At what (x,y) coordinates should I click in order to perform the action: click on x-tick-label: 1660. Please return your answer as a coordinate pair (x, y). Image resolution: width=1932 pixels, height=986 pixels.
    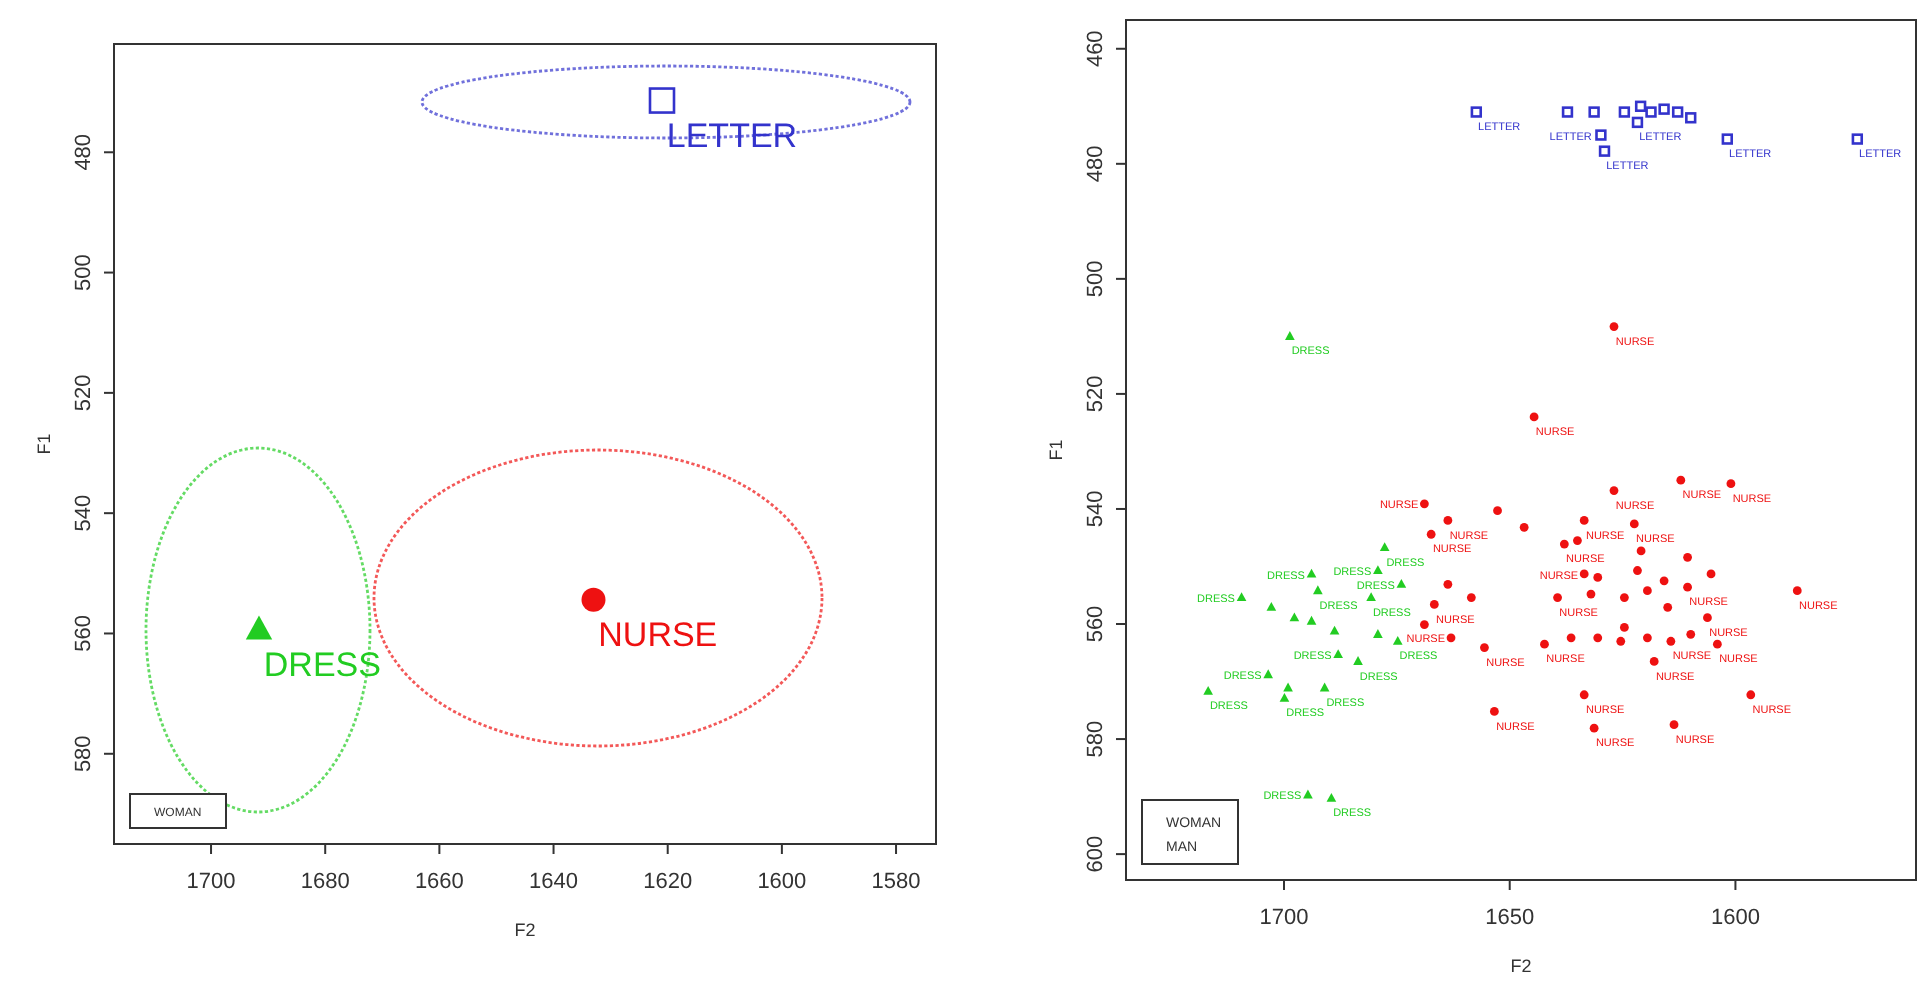
    Looking at the image, I should click on (439, 882).